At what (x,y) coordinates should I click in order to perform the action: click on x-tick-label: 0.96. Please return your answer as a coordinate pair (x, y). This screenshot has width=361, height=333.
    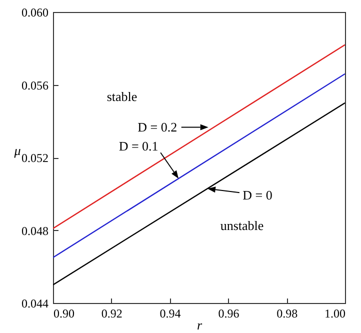
    Looking at the image, I should click on (229, 313).